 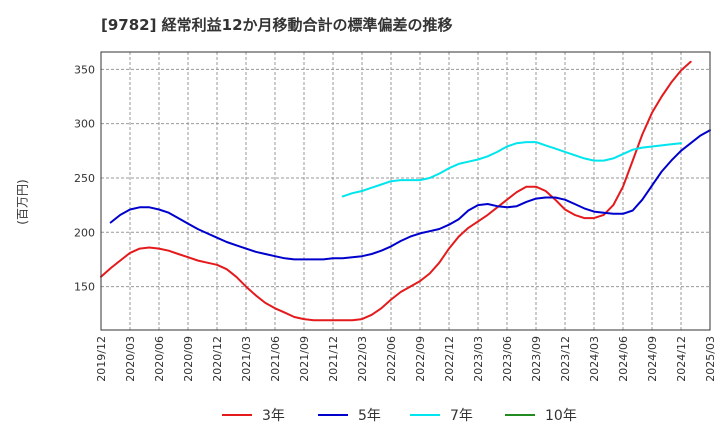 What do you see at coordinates (84, 287) in the screenshot?
I see `y-tick-label: 150` at bounding box center [84, 287].